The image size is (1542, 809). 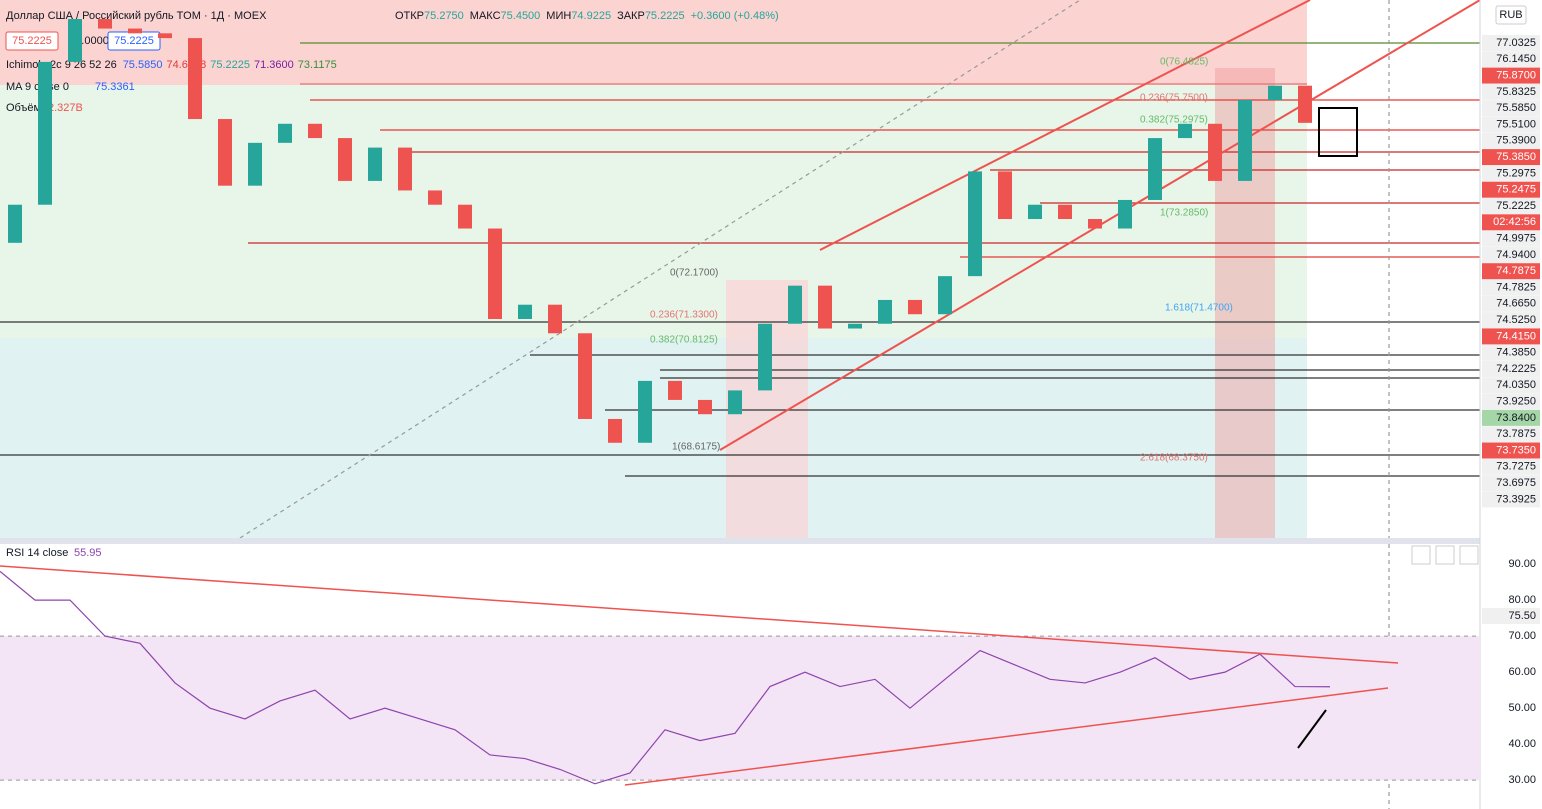 What do you see at coordinates (88, 553) in the screenshot?
I see `rsi-value: 55.95` at bounding box center [88, 553].